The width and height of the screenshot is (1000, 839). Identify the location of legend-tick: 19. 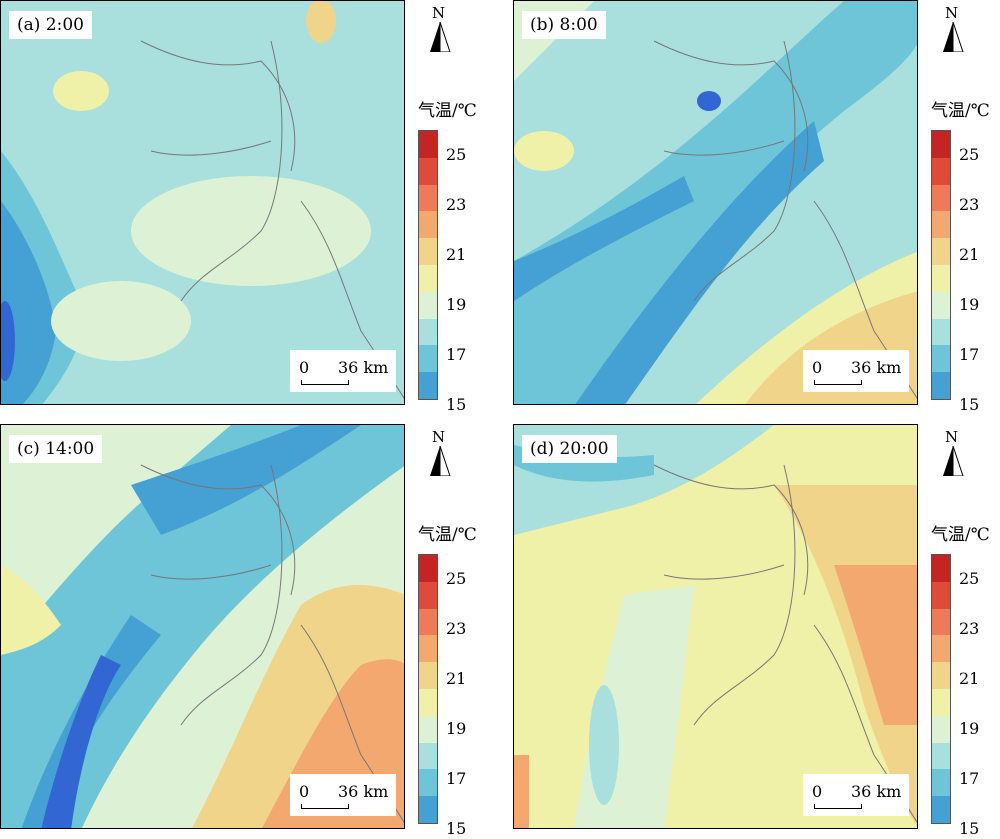
(969, 304).